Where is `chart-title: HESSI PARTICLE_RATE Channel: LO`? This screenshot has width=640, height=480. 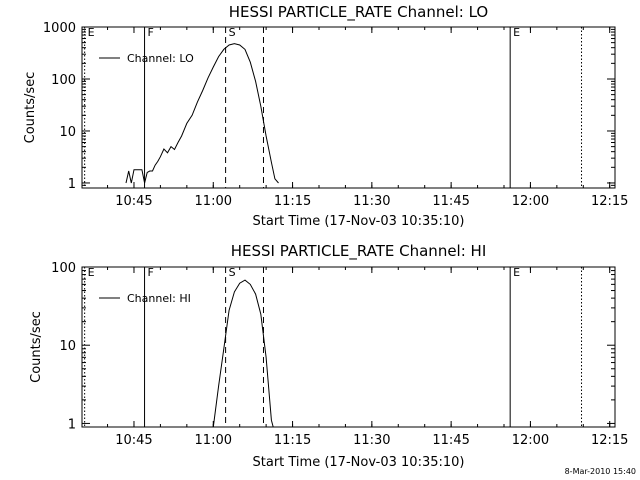 chart-title: HESSI PARTICLE_RATE Channel: LO is located at coordinates (358, 12).